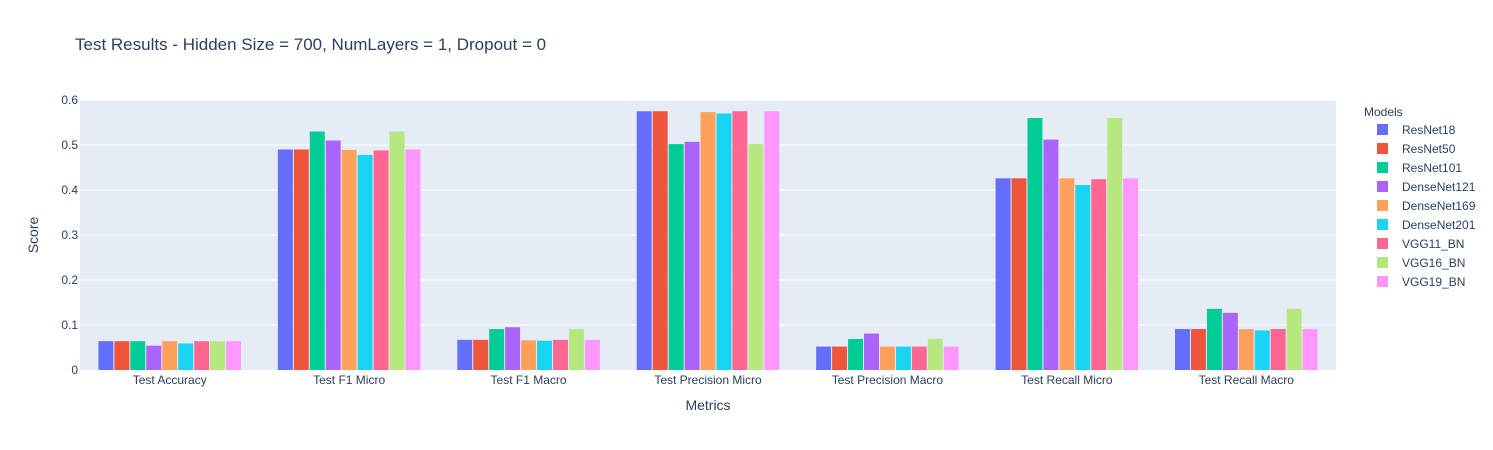  What do you see at coordinates (1439, 225) in the screenshot?
I see `legend-item: DenseNet201` at bounding box center [1439, 225].